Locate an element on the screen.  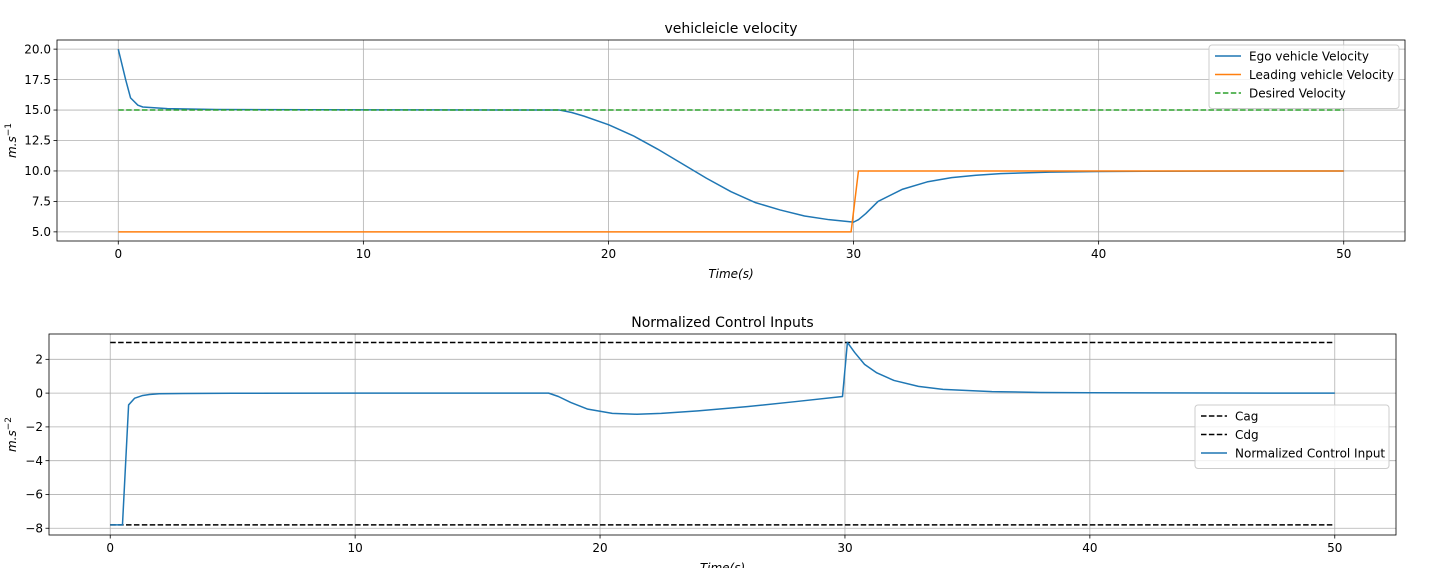
y-axis-label: m.s−1 is located at coordinates (11, 140).